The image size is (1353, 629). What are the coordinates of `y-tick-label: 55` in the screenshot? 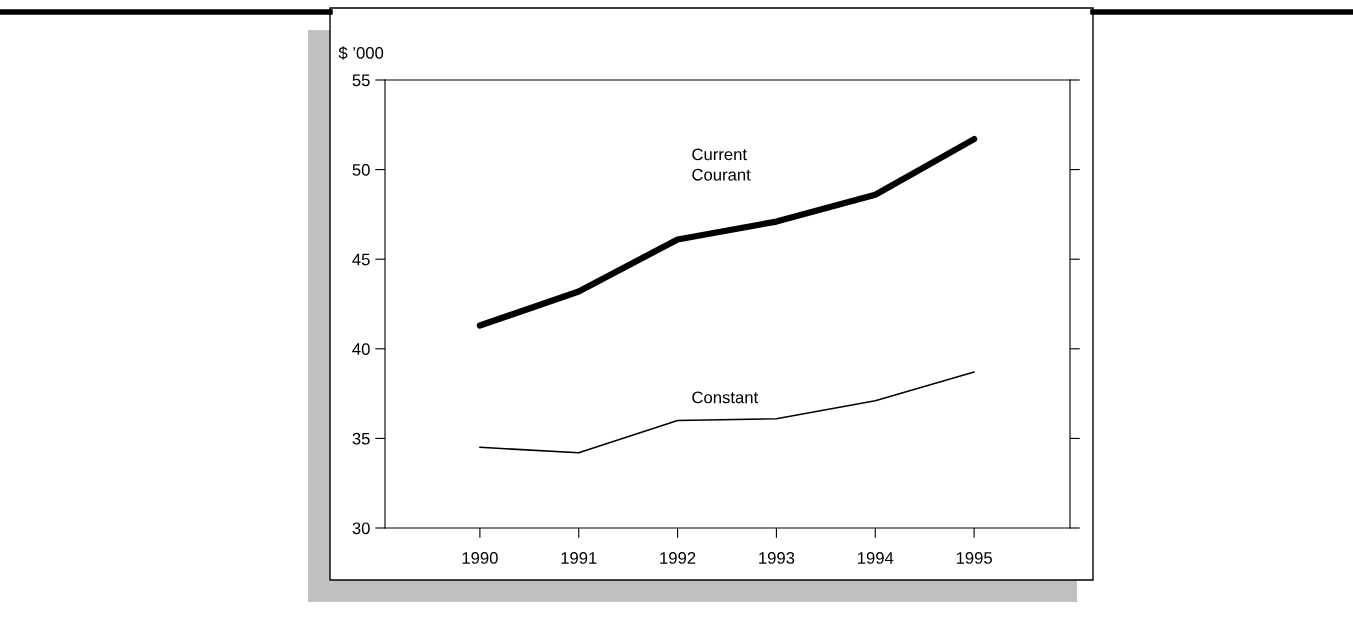 It's located at (361, 80).